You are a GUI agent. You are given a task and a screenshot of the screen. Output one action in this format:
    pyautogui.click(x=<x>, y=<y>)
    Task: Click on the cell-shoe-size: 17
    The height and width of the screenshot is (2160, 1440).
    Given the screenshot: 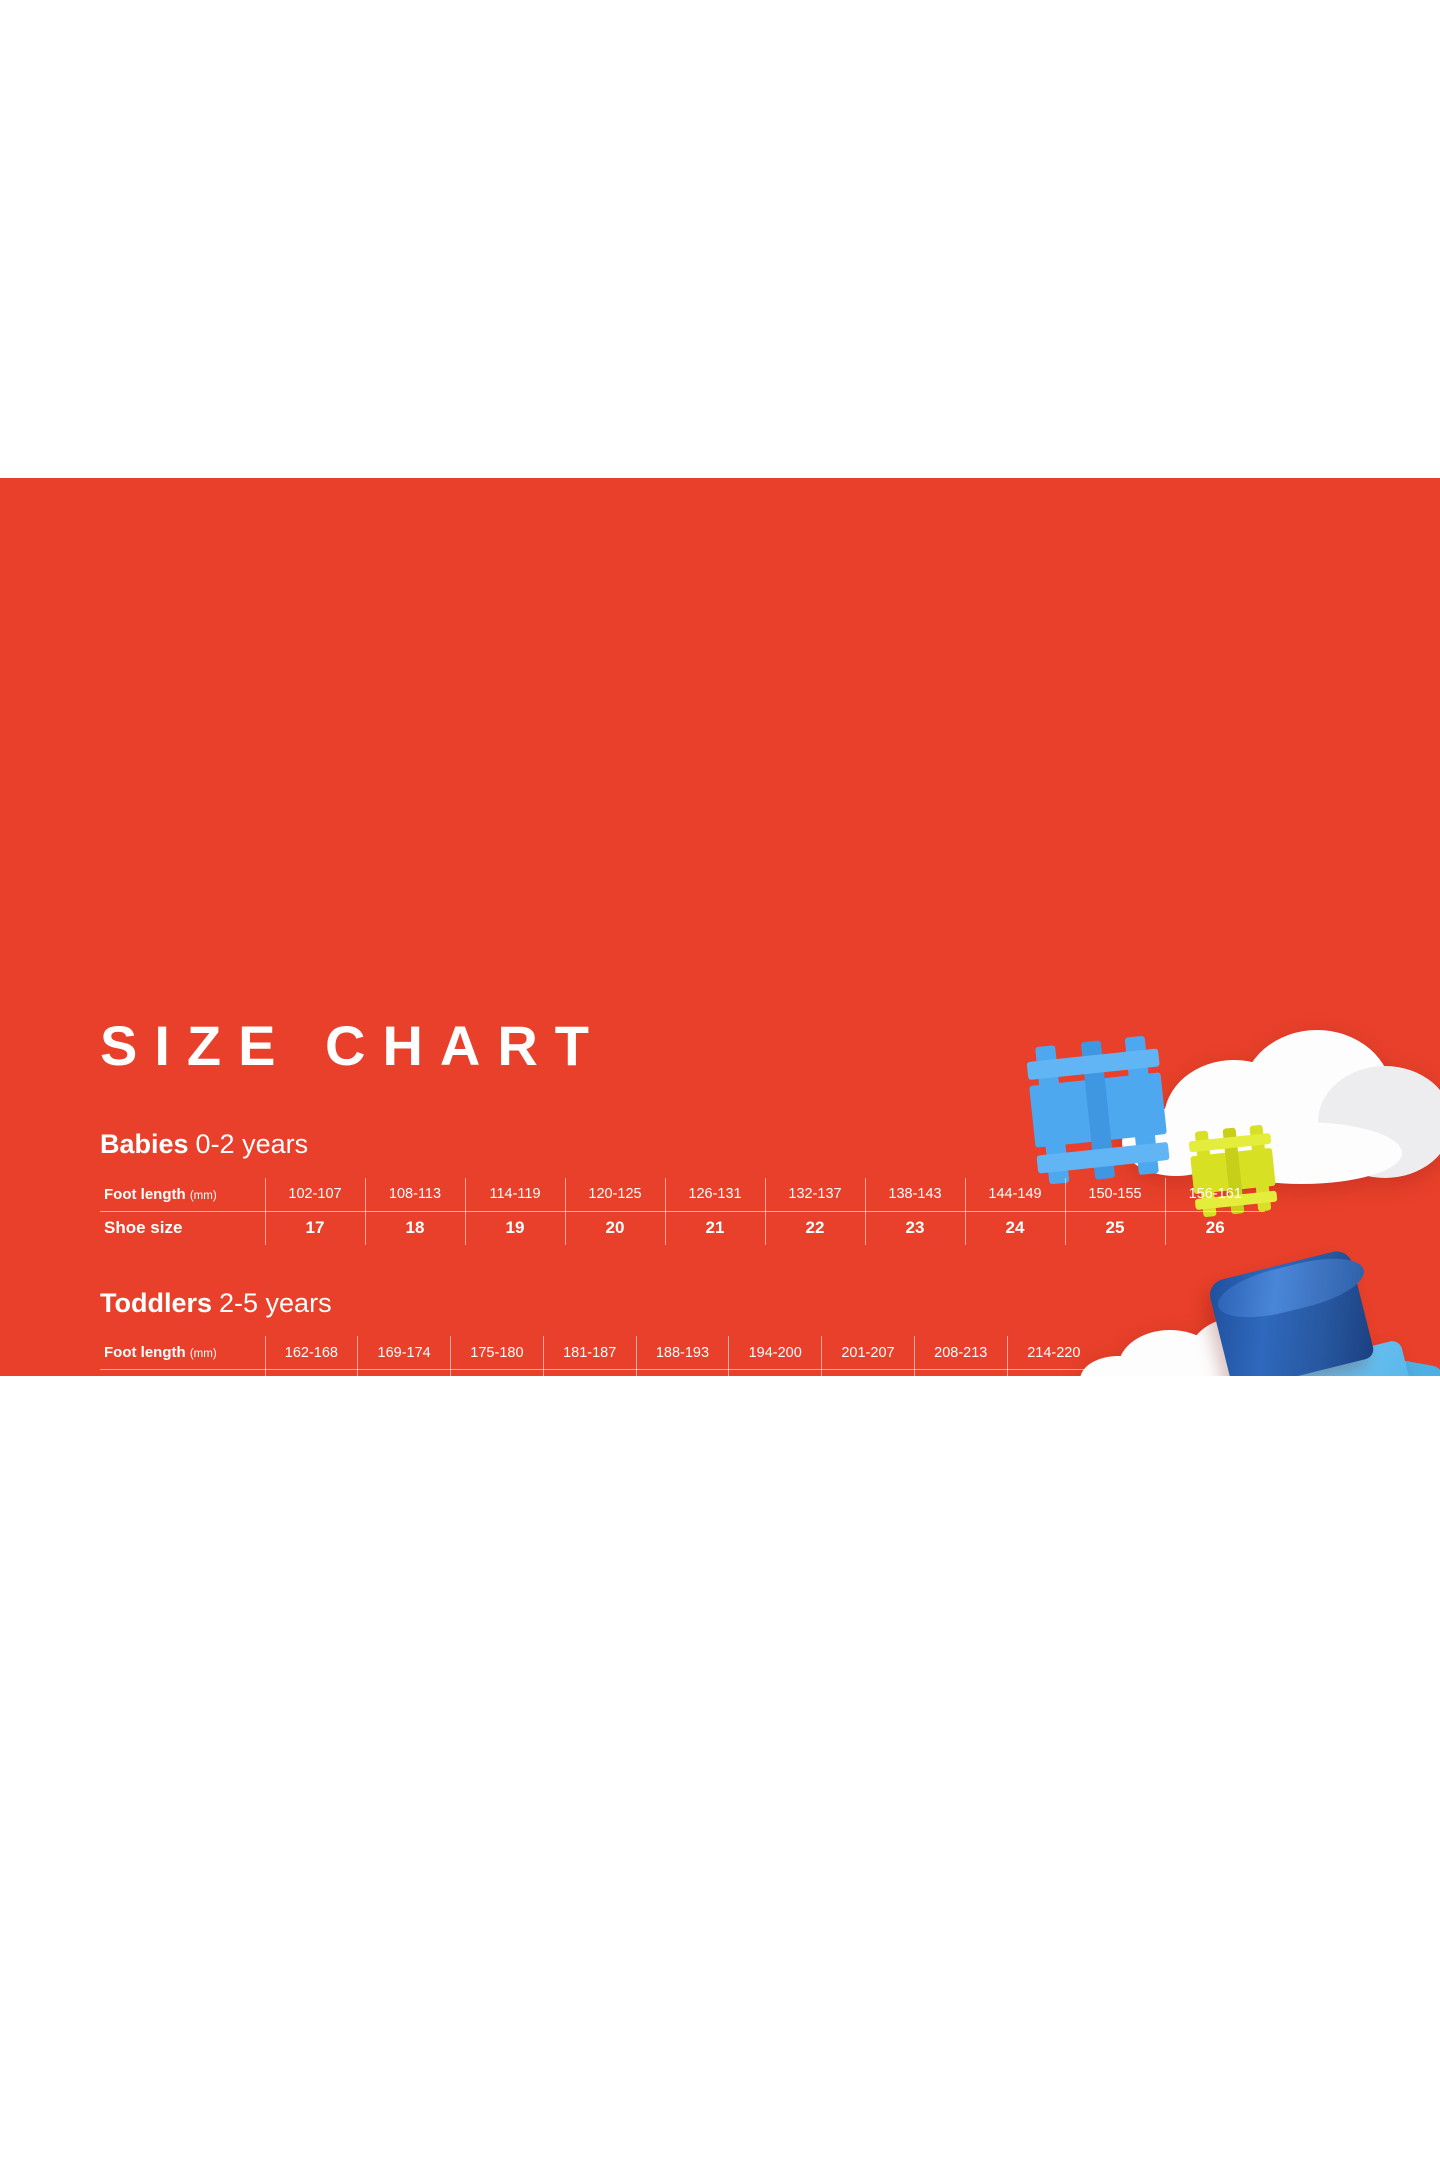 What is the action you would take?
    pyautogui.click(x=315, y=1228)
    